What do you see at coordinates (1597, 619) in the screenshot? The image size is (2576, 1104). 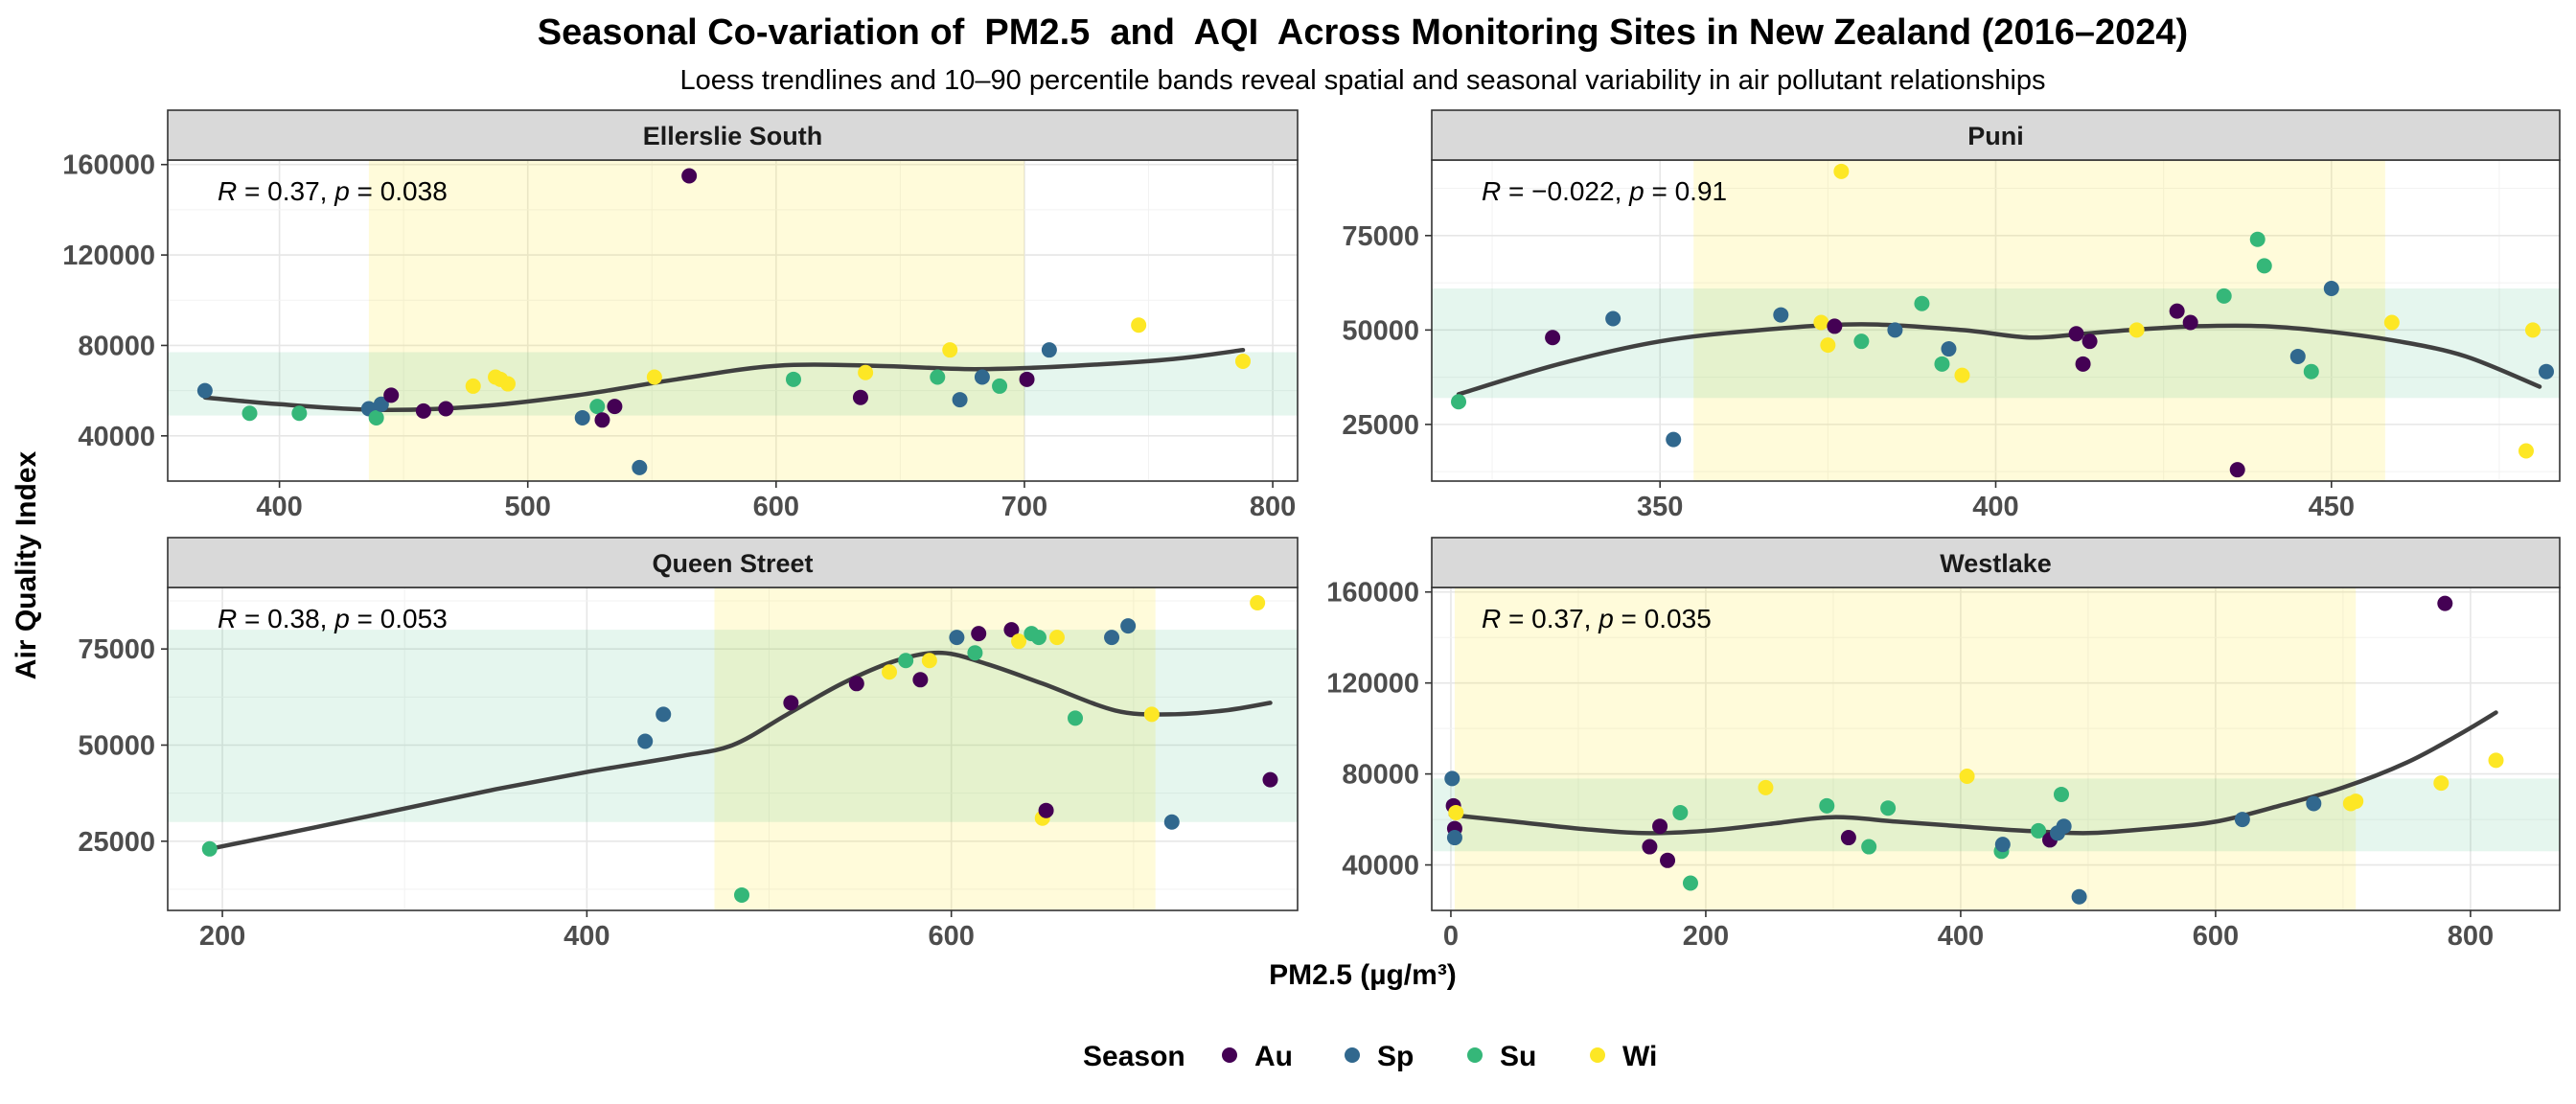 I see `correlation-annotation: R = 0.37, p = 0.035` at bounding box center [1597, 619].